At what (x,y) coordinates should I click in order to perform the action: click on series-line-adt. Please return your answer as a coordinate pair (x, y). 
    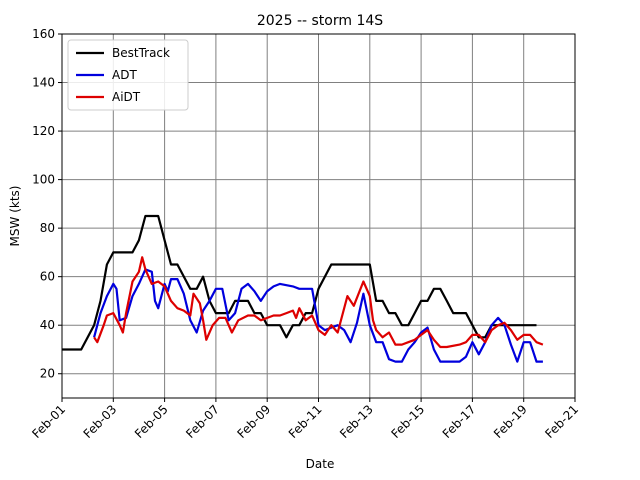
    Looking at the image, I should click on (318, 315).